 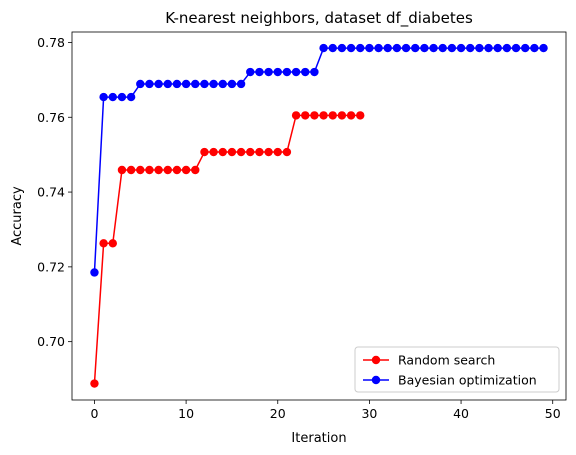 I want to click on x-tick-label: 30, so click(x=369, y=413).